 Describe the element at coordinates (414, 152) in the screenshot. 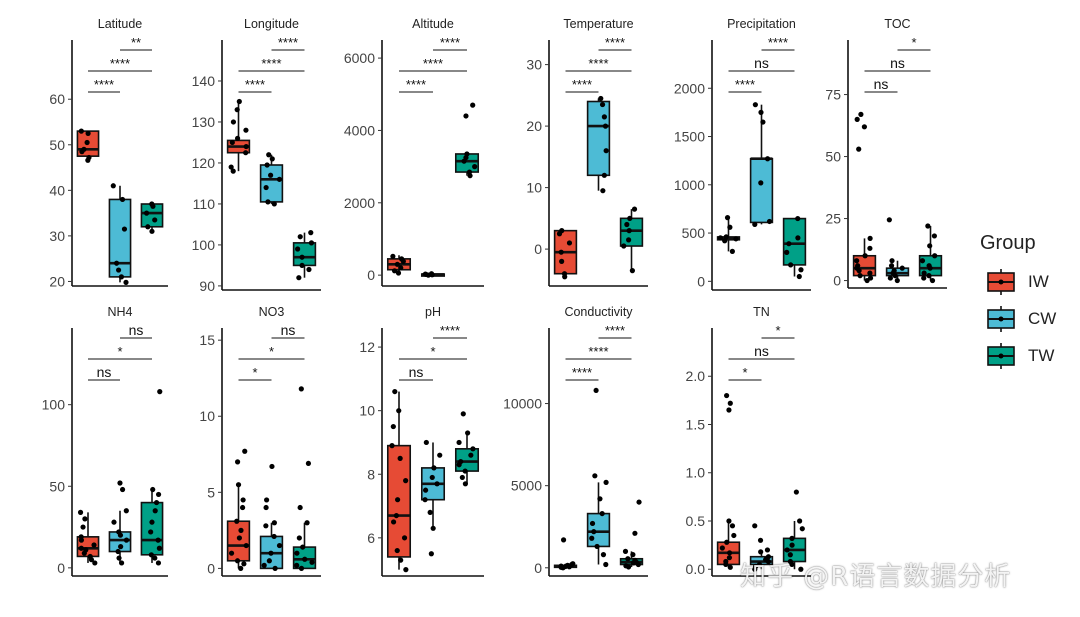

I see `panel-altitude: Altitude 0 2000 4000 6000 **** **** ****` at that location.